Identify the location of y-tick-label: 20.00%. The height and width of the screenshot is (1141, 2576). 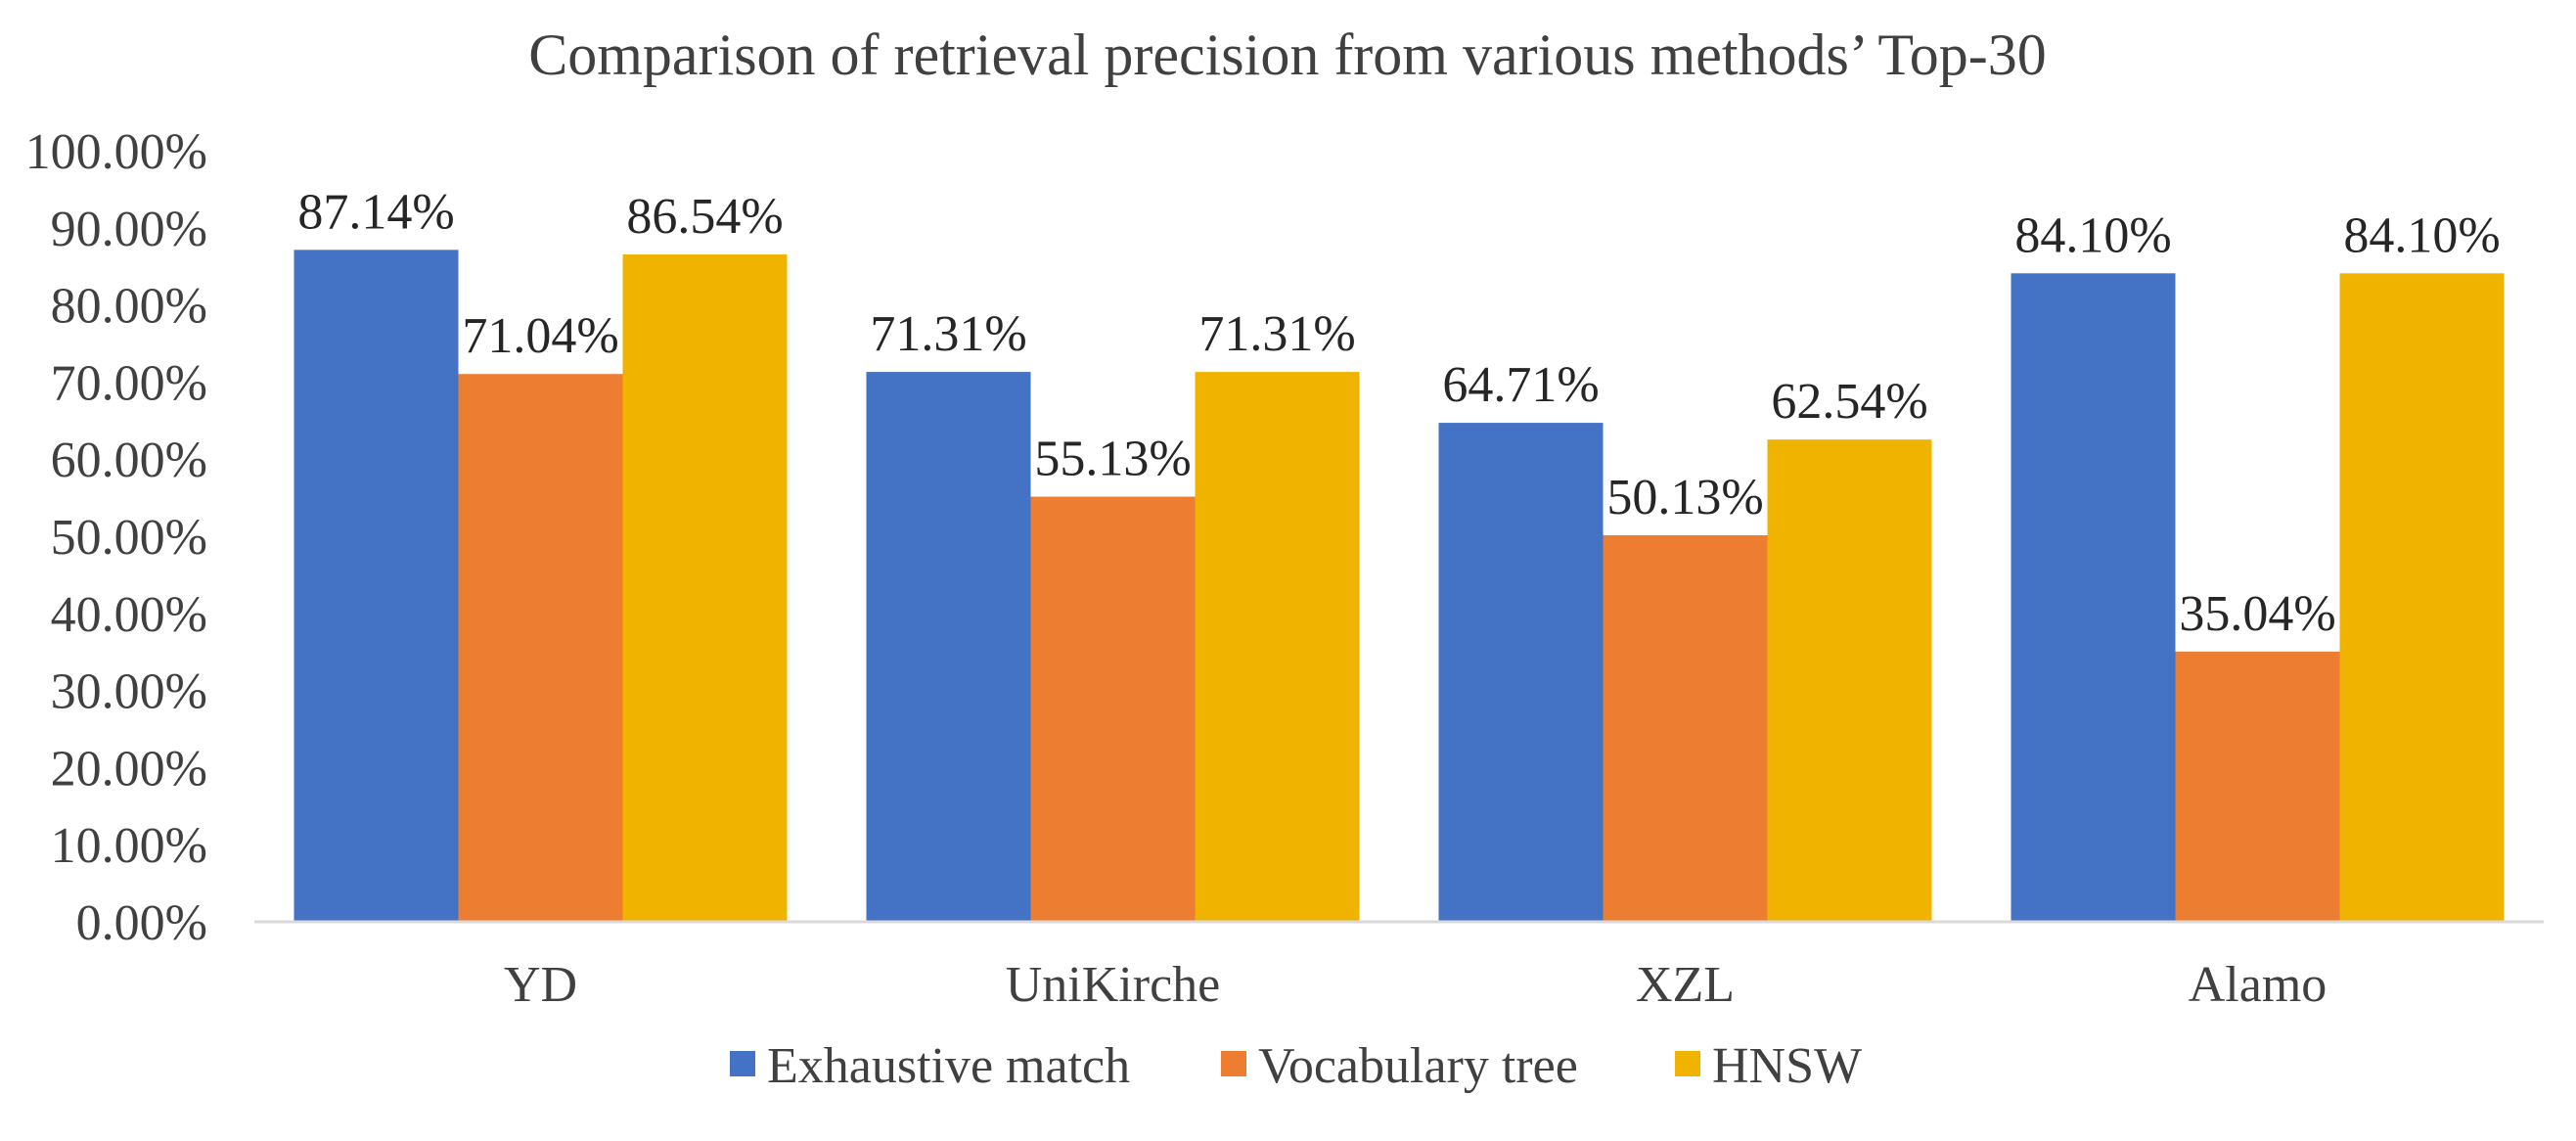
(129, 769).